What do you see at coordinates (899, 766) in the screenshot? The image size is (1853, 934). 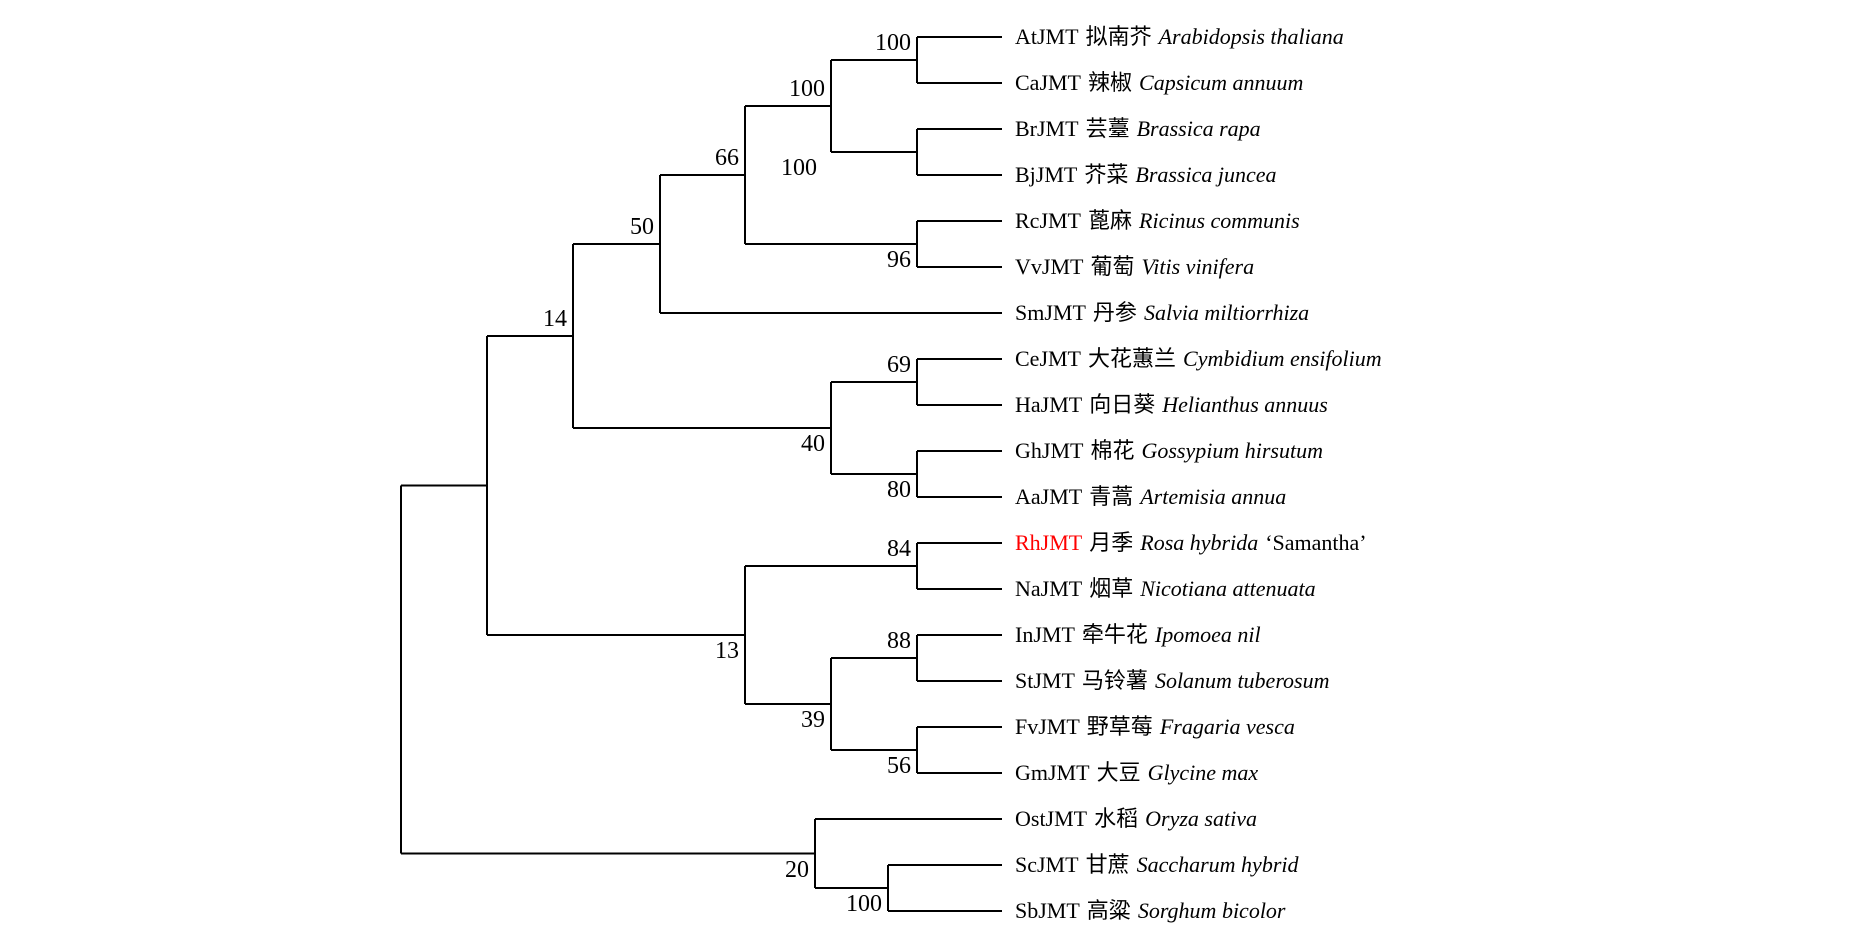 I see `bootstrap-value-fvgm: 56` at bounding box center [899, 766].